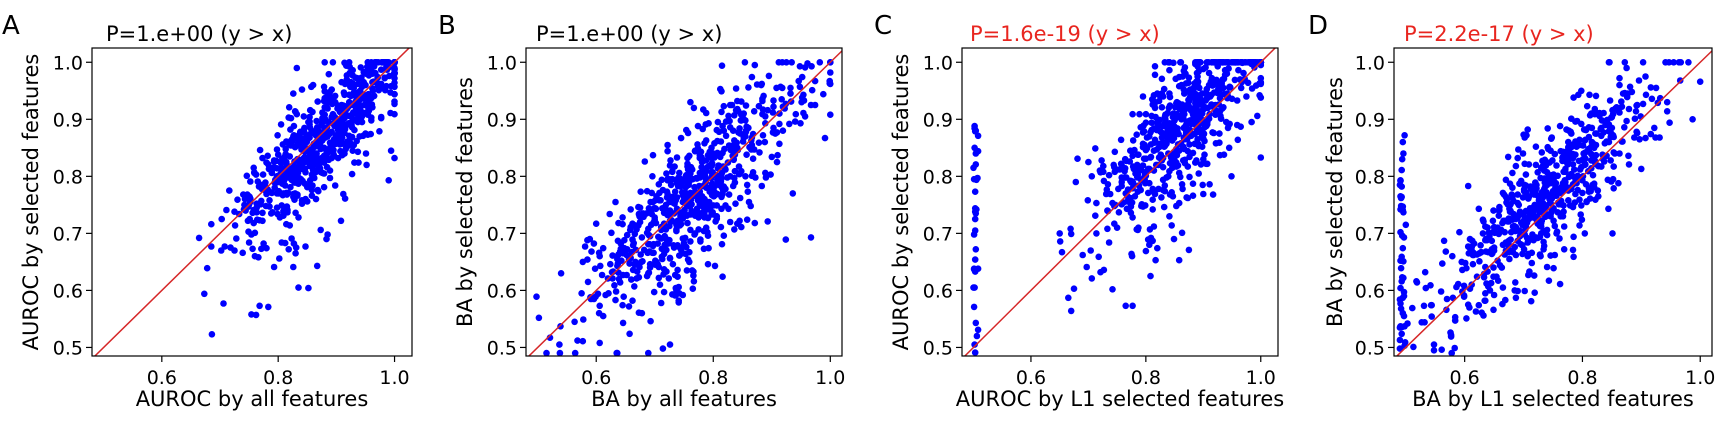  Describe the element at coordinates (938, 63) in the screenshot. I see `y-tick-label: 1.0` at that location.